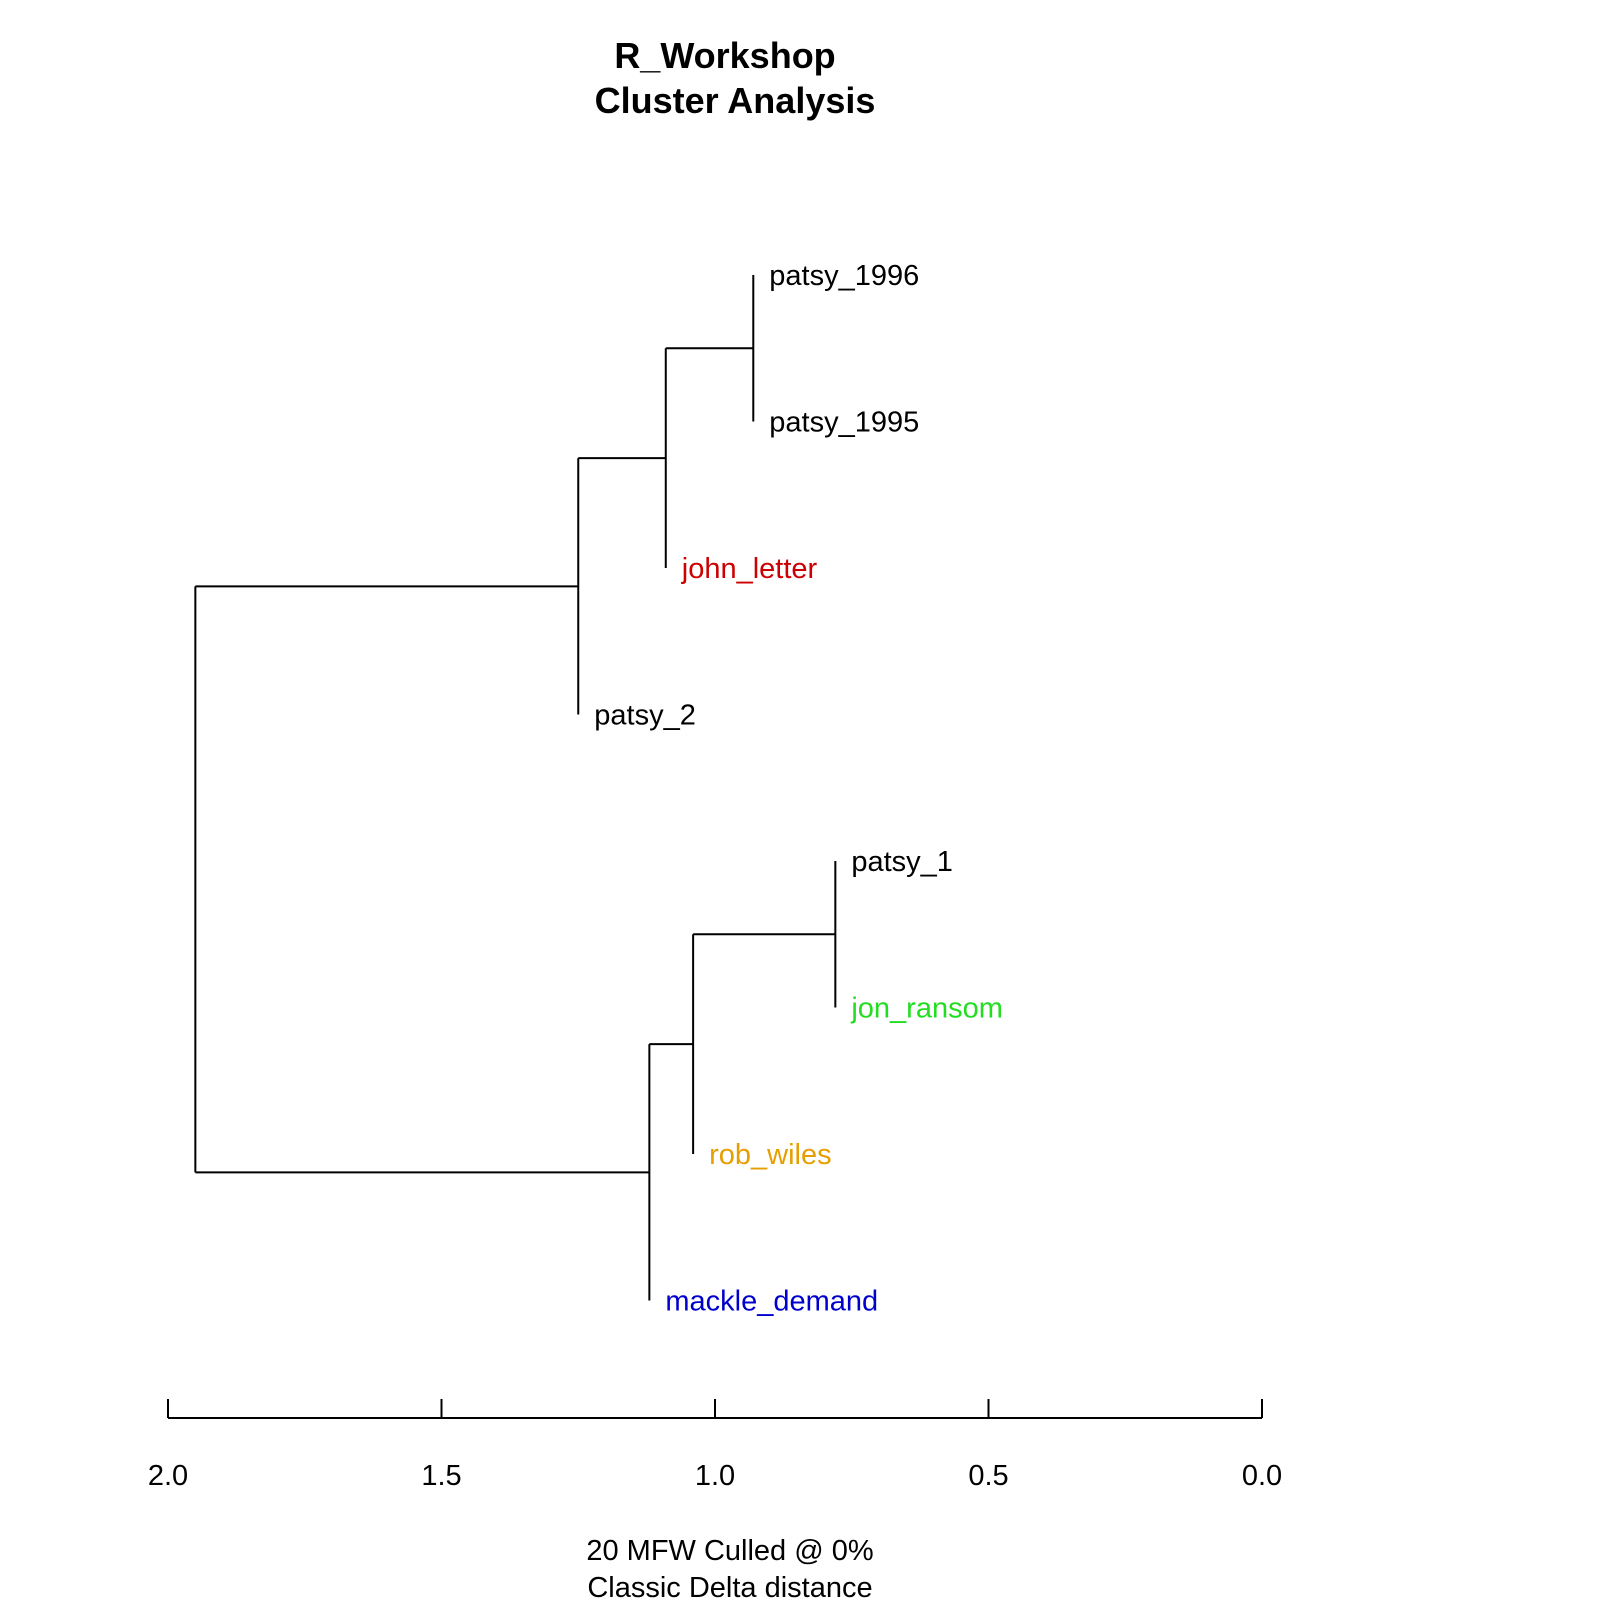 This screenshot has width=1600, height=1600. I want to click on x-tick-label-1: 1.5, so click(441, 1476).